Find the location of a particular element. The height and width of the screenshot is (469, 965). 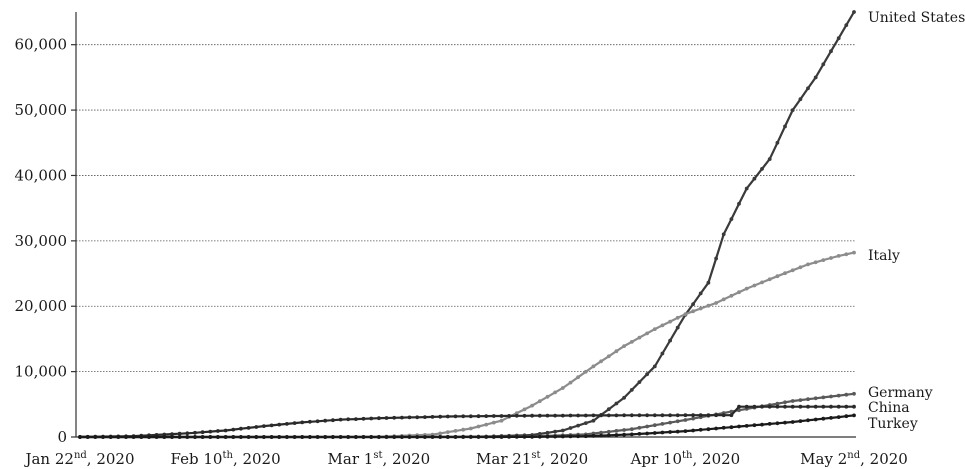

x-tick-label: Apr 10th, 2020 is located at coordinates (685, 459).